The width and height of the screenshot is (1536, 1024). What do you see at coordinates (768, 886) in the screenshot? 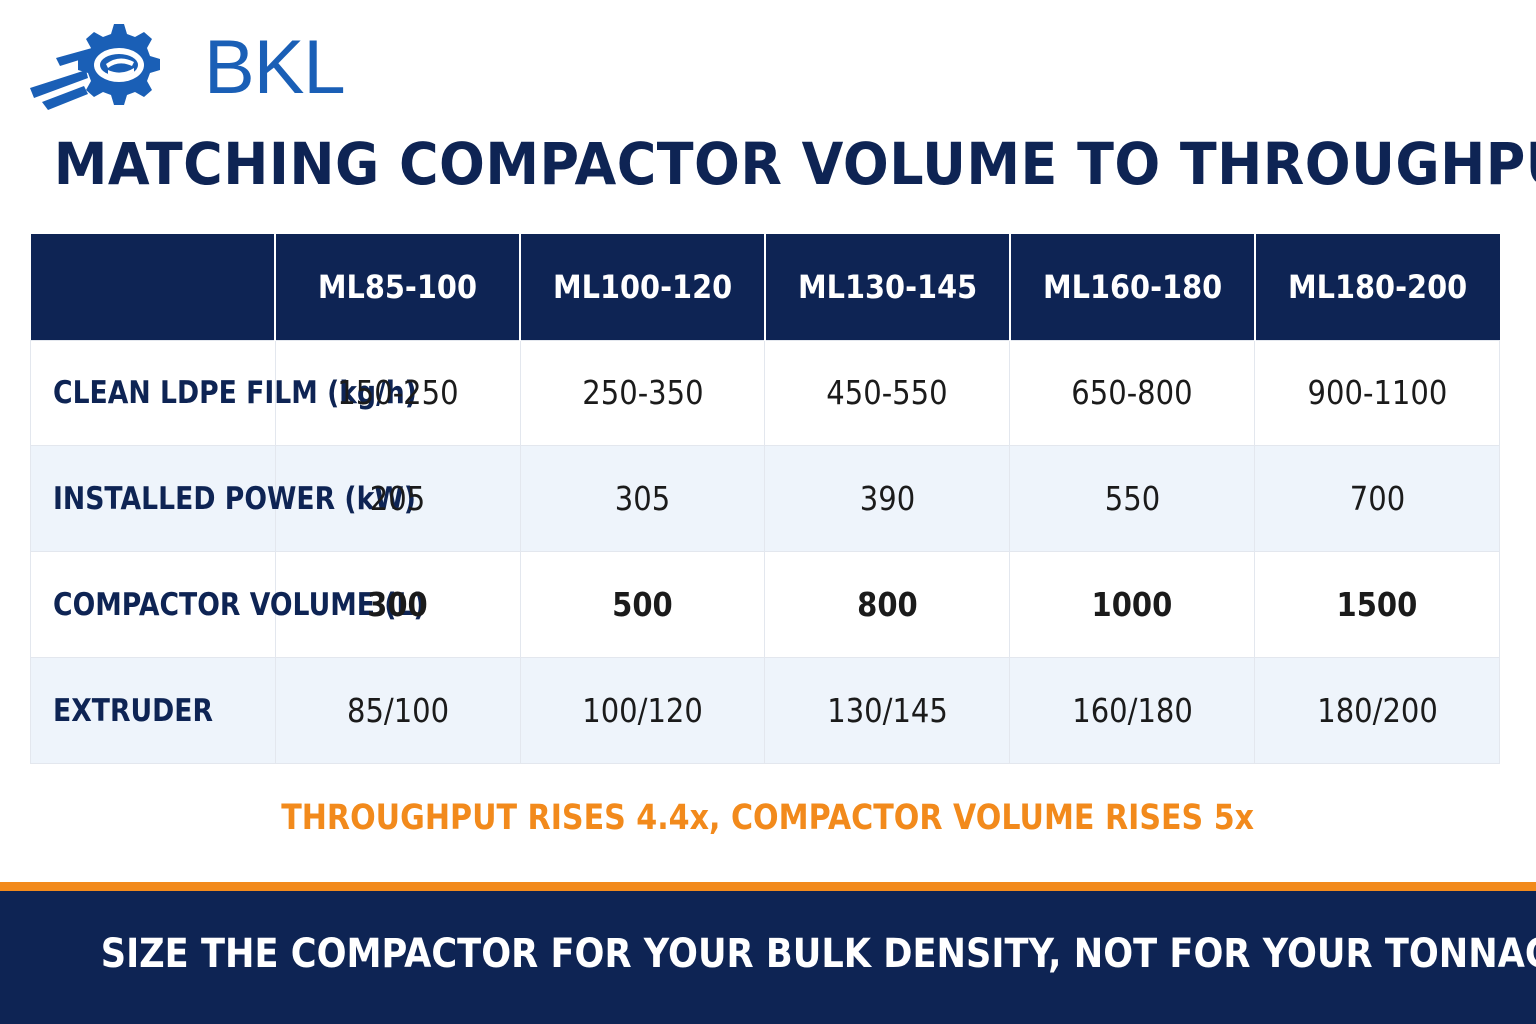
I see `footer-accent-stripe` at bounding box center [768, 886].